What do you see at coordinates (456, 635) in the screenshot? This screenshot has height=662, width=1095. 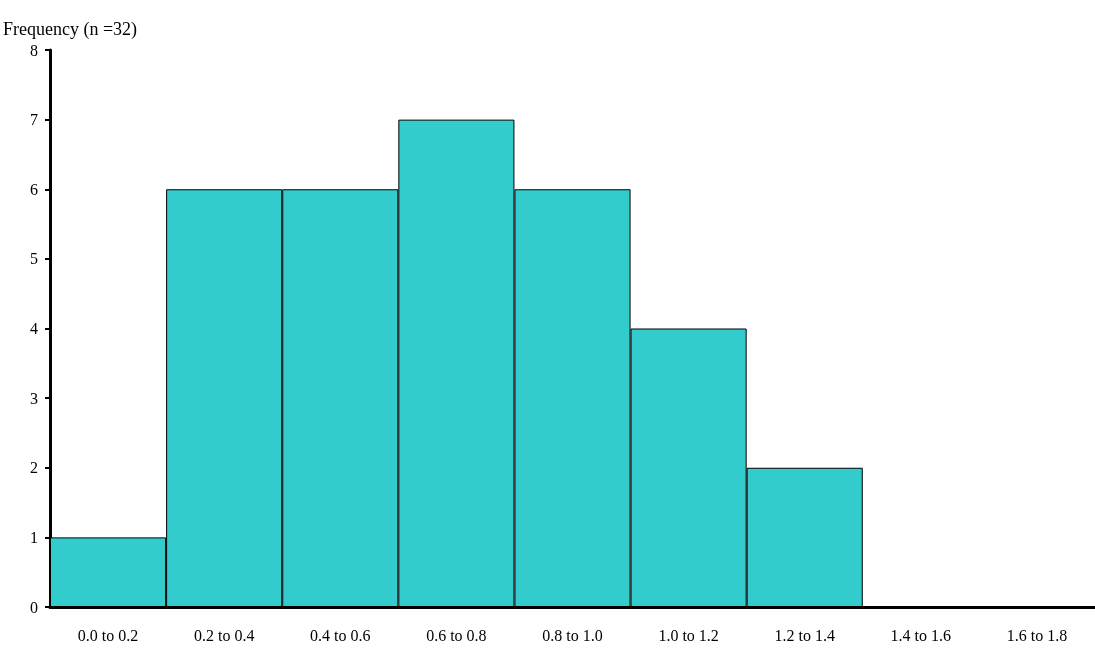 I see `x-tick-label: 0.6 to 0.8` at bounding box center [456, 635].